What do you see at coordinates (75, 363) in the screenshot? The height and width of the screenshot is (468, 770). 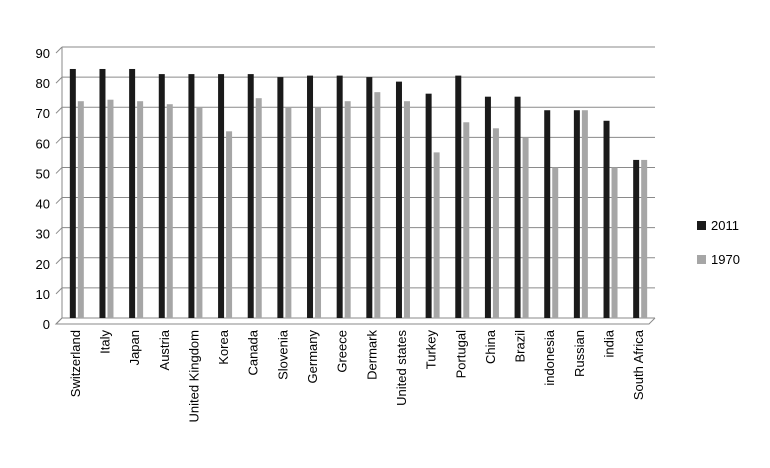 I see `x-tick-label: Switzerland` at bounding box center [75, 363].